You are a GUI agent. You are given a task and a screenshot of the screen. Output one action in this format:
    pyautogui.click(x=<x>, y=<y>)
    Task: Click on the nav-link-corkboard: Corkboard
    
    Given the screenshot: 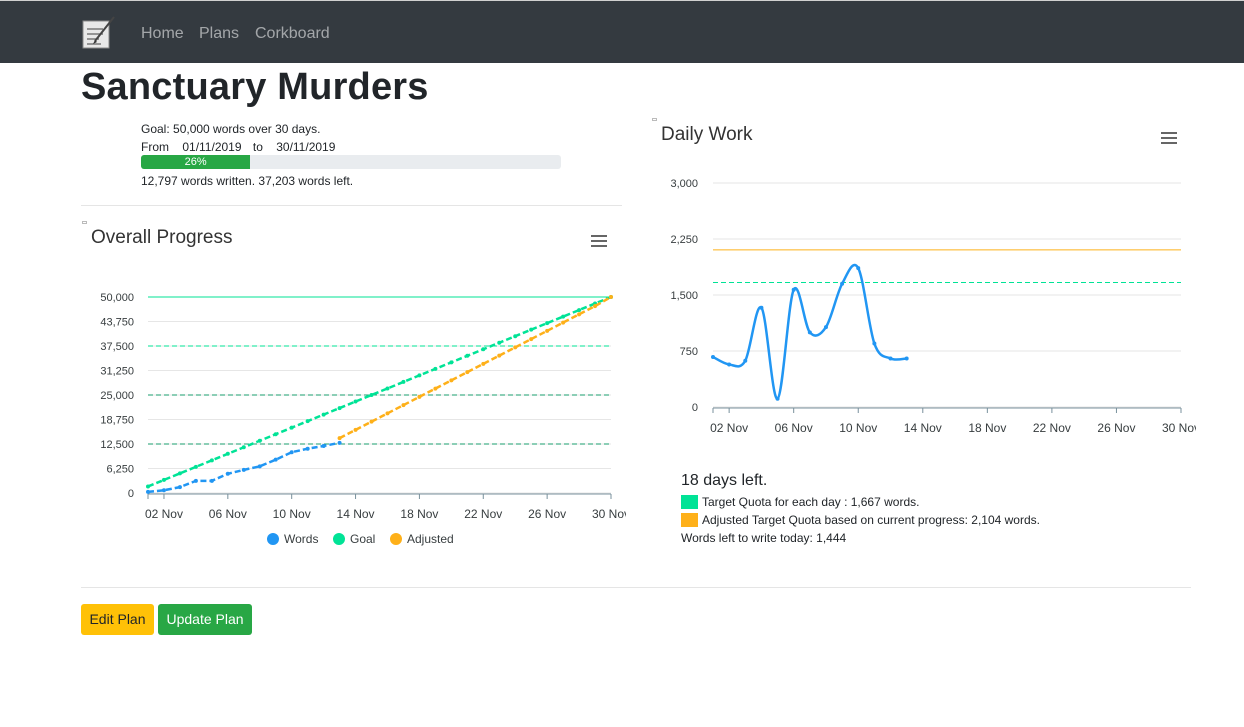 What is the action you would take?
    pyautogui.click(x=292, y=33)
    